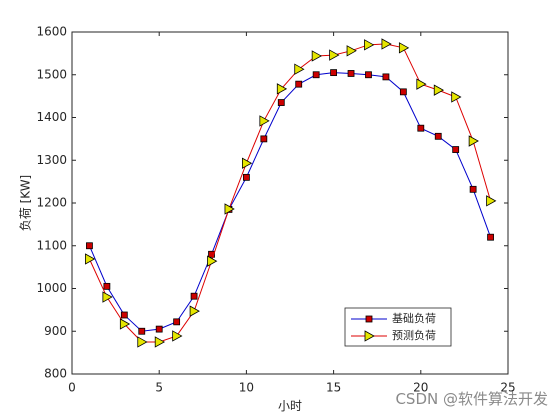 The image size is (560, 420). Describe the element at coordinates (420, 388) in the screenshot. I see `x-tick-label: 20` at that location.